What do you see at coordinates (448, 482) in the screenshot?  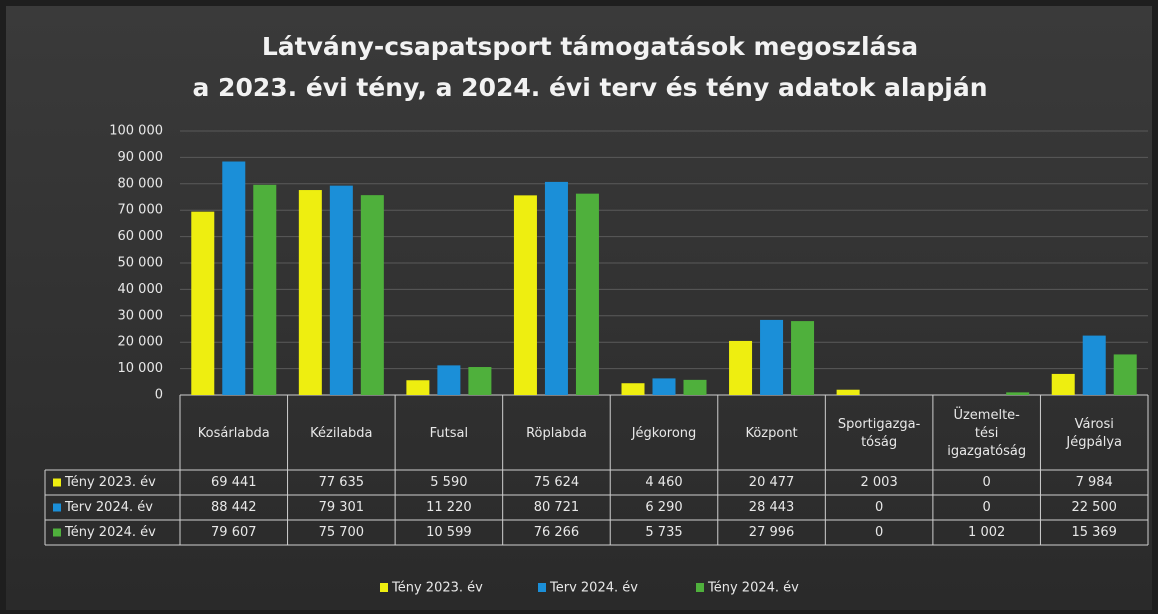 I see `table-cell: 5 590` at bounding box center [448, 482].